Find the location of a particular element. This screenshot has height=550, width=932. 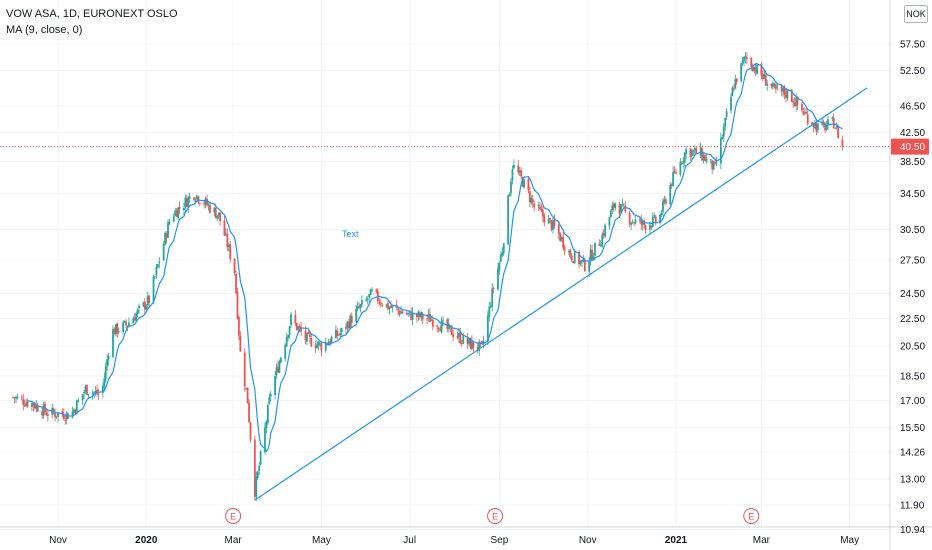

indicator-title: MA (9, close, 0) is located at coordinates (44, 30).